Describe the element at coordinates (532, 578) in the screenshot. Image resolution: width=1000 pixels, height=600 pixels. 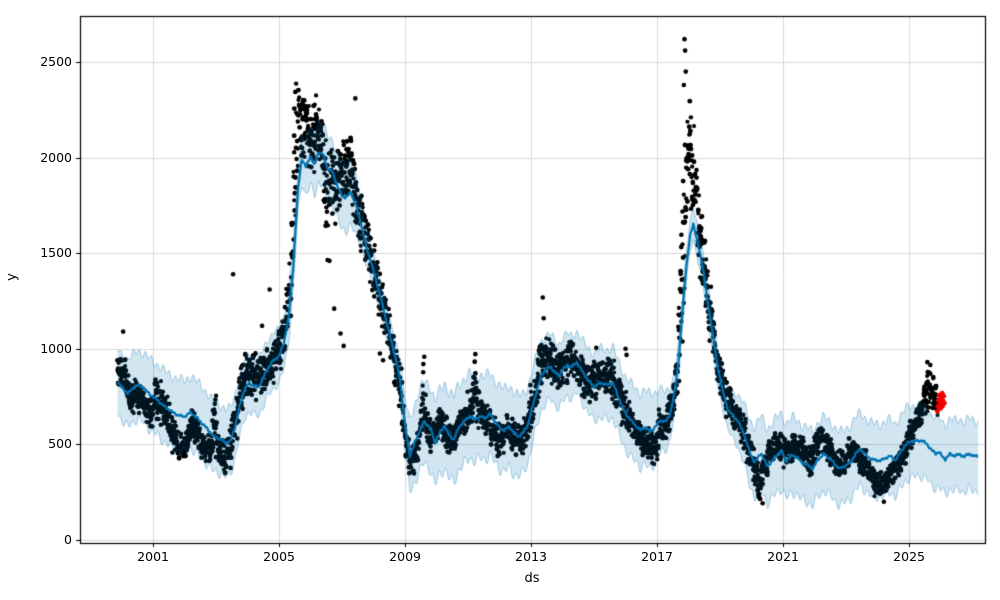
I see `x-axis-label: ds` at that location.